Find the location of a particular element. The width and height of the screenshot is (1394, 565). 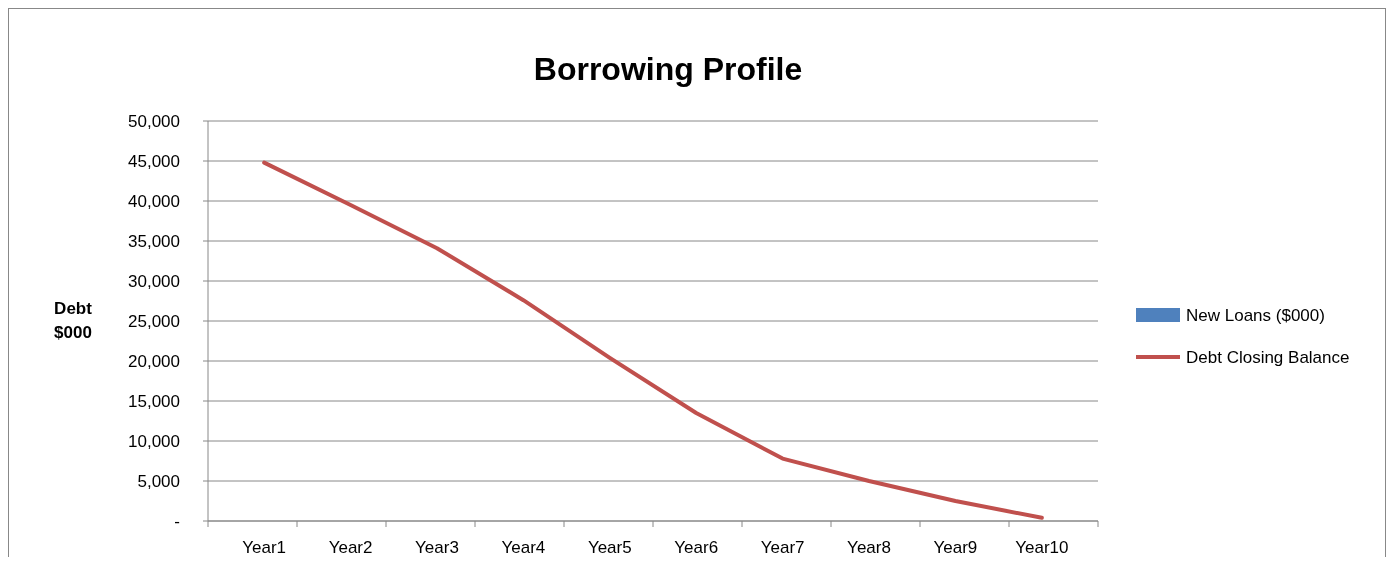

legend-label: New Loans ($000) is located at coordinates (1255, 315).